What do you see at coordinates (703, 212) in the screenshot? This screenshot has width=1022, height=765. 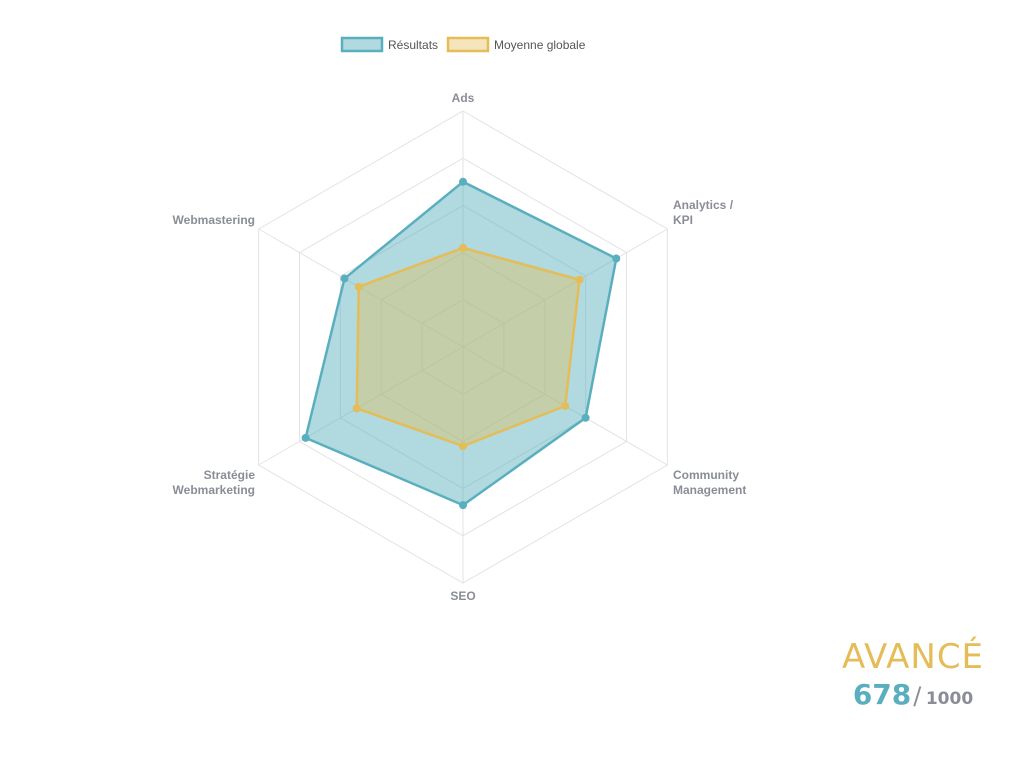 I see `axis-label: Analytics / KPI` at bounding box center [703, 212].